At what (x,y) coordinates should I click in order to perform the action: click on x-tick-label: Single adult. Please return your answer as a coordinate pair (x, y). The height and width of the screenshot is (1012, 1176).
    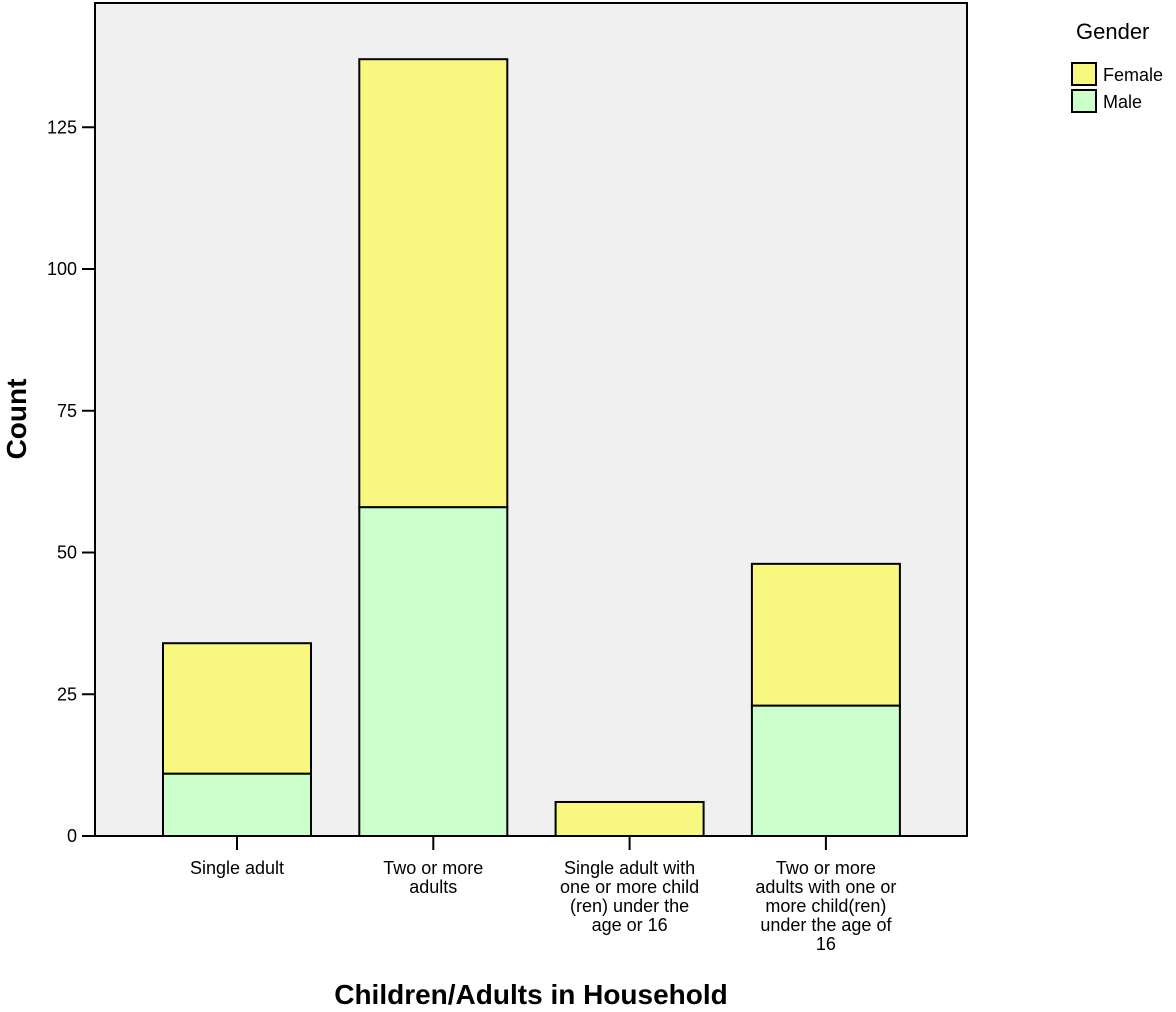
    Looking at the image, I should click on (237, 868).